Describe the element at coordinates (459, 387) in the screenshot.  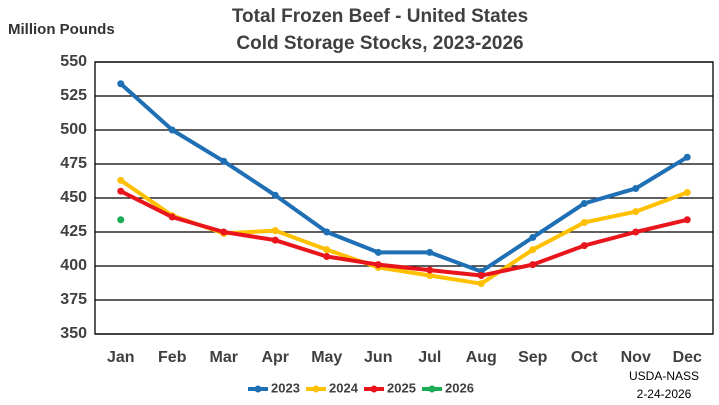
I see `legend-label: 2026` at that location.